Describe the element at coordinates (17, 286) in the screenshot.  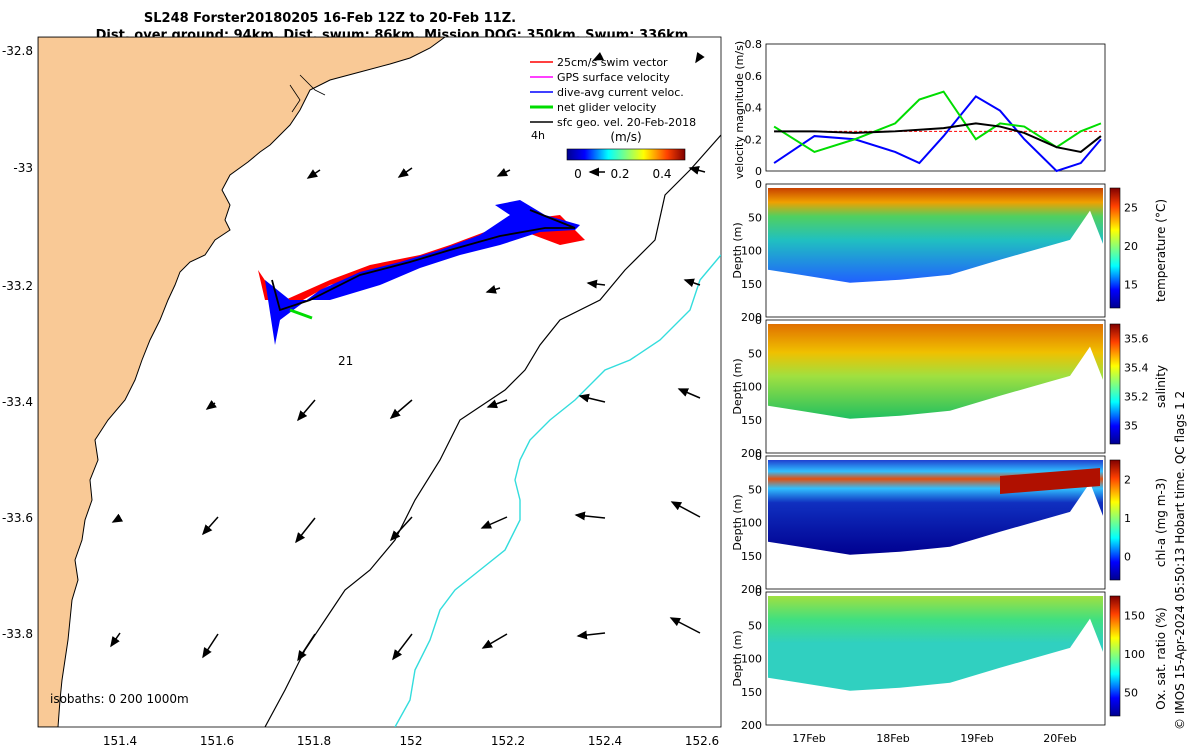
I see `lat-tick-label: -33.2` at that location.